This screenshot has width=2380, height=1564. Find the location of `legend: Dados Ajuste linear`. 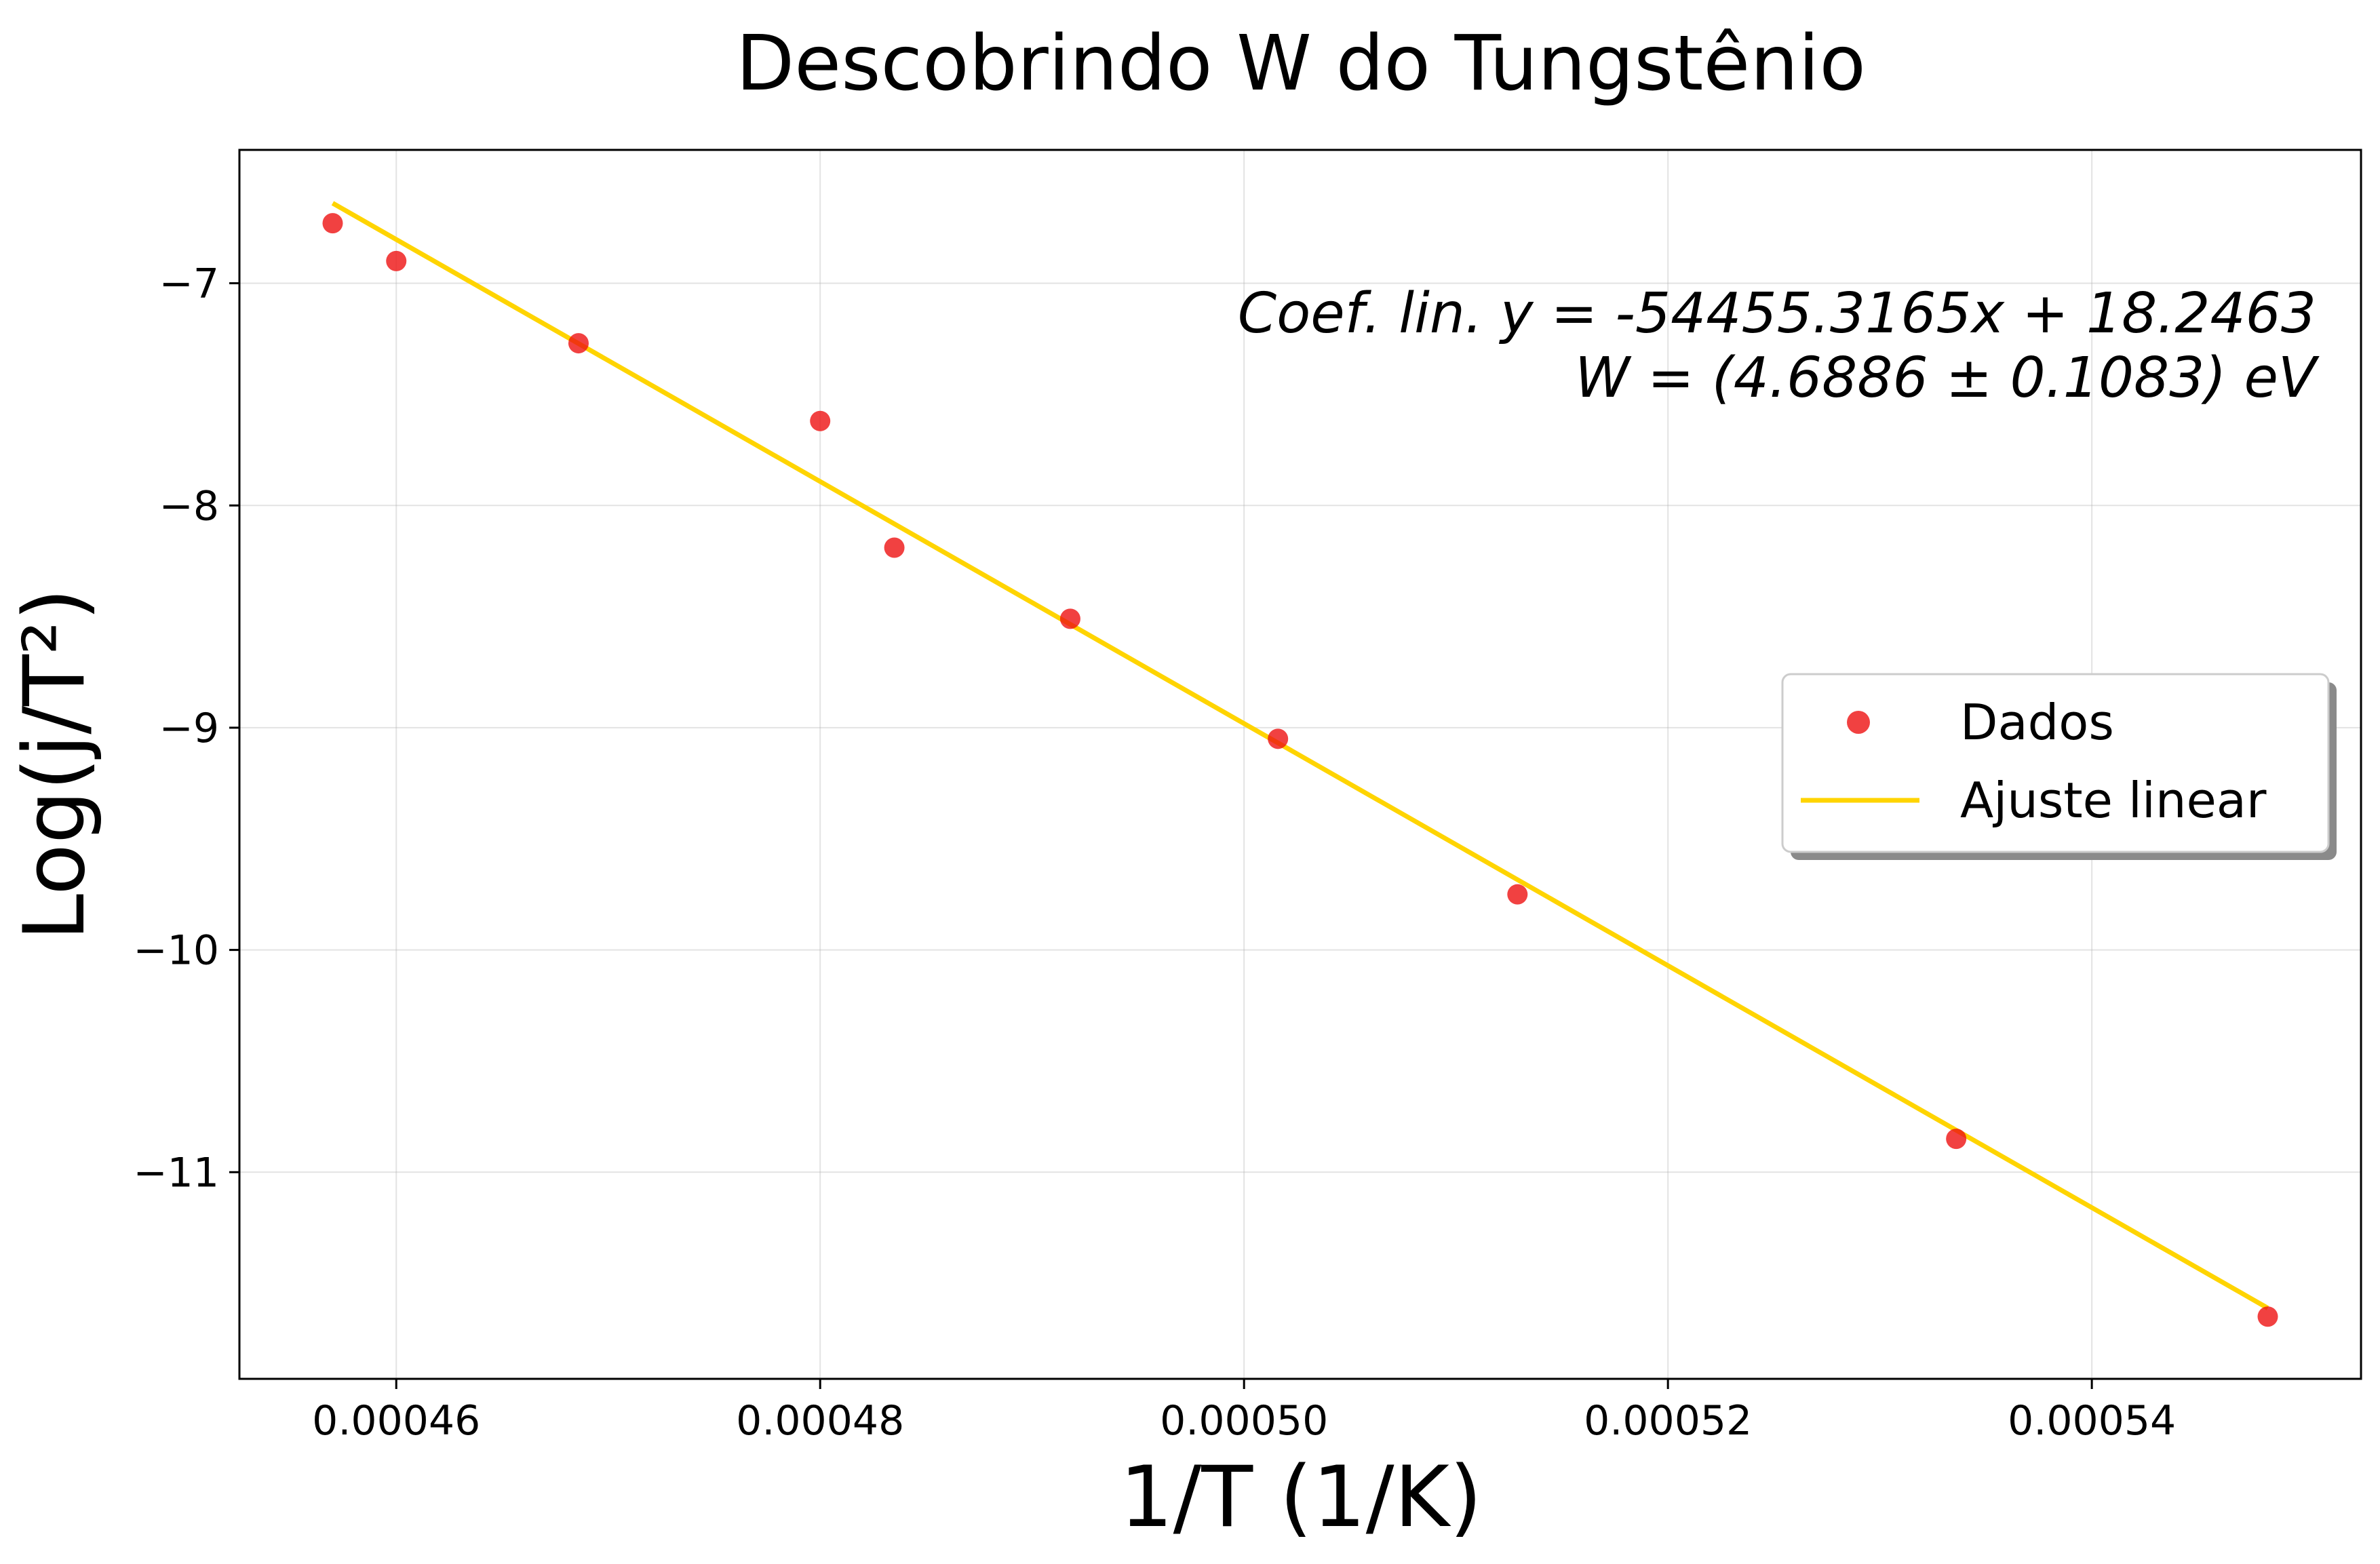

legend: Dados Ajuste linear is located at coordinates (2059, 767).